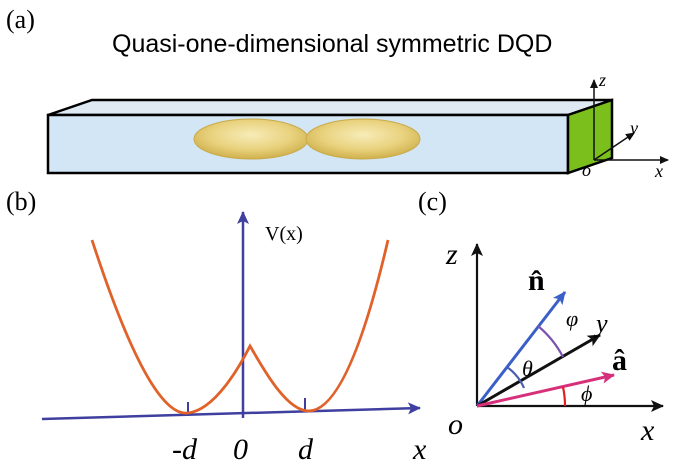 The image size is (685, 469). What do you see at coordinates (602, 80) in the screenshot?
I see `panel-a-z-label: z` at bounding box center [602, 80].